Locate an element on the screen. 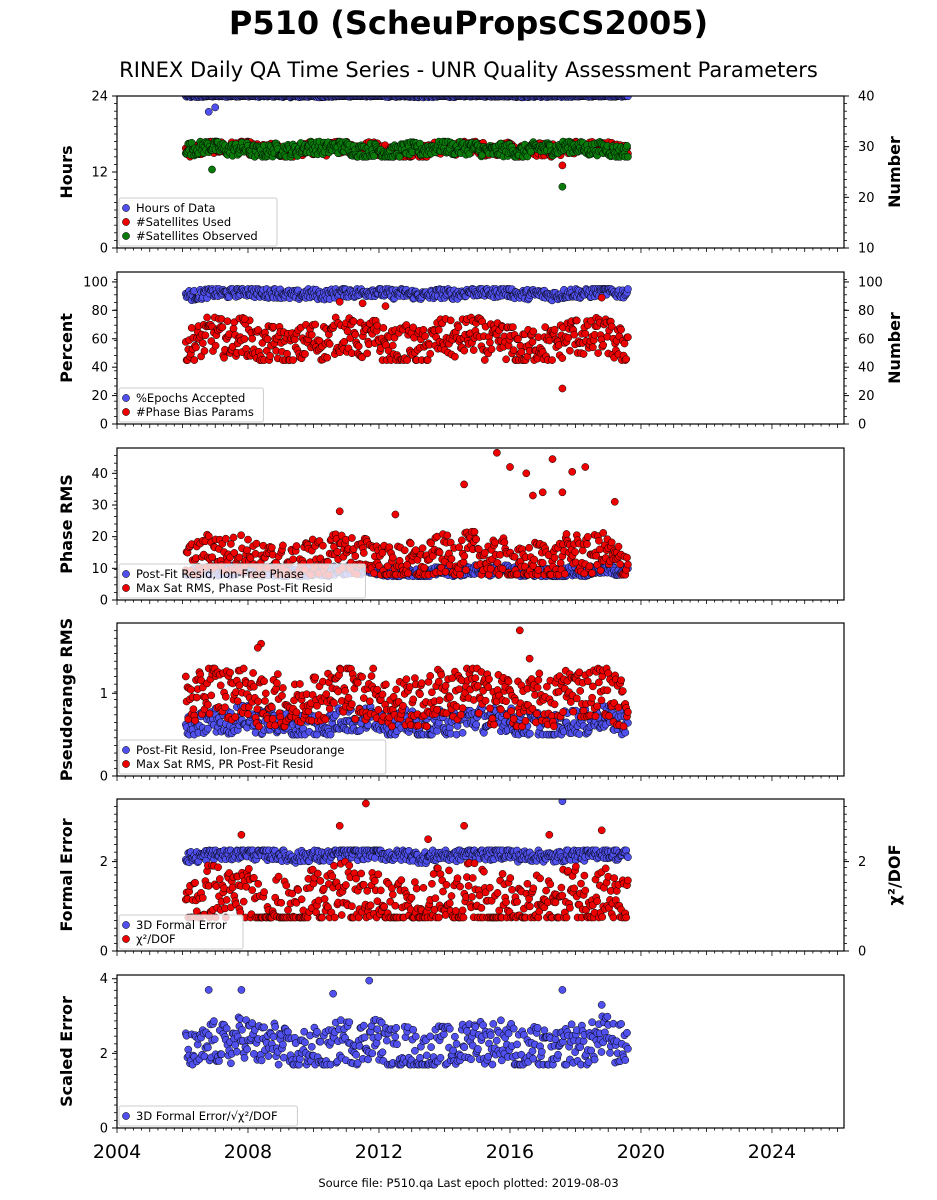  y-right-tick-label: 20 is located at coordinates (866, 396).